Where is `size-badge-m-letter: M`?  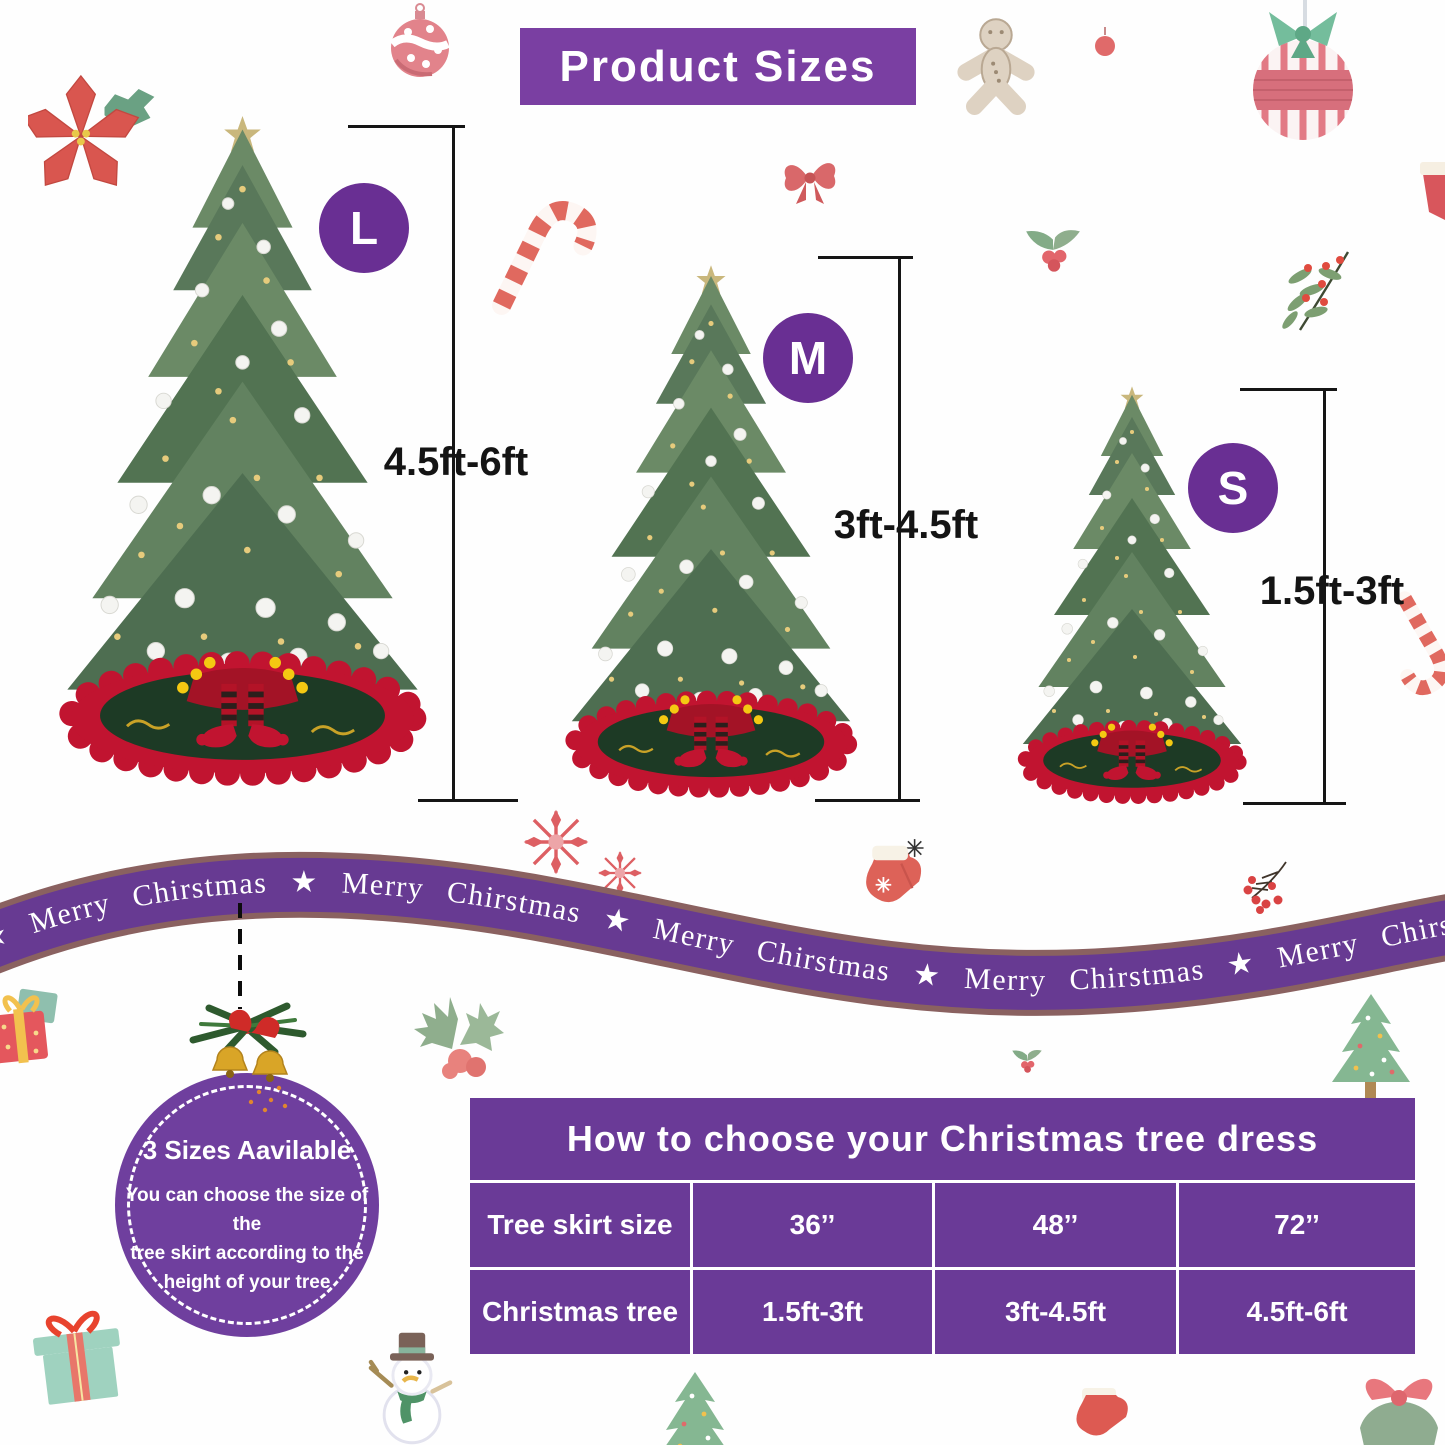
size-badge-m-letter: M is located at coordinates (808, 358).